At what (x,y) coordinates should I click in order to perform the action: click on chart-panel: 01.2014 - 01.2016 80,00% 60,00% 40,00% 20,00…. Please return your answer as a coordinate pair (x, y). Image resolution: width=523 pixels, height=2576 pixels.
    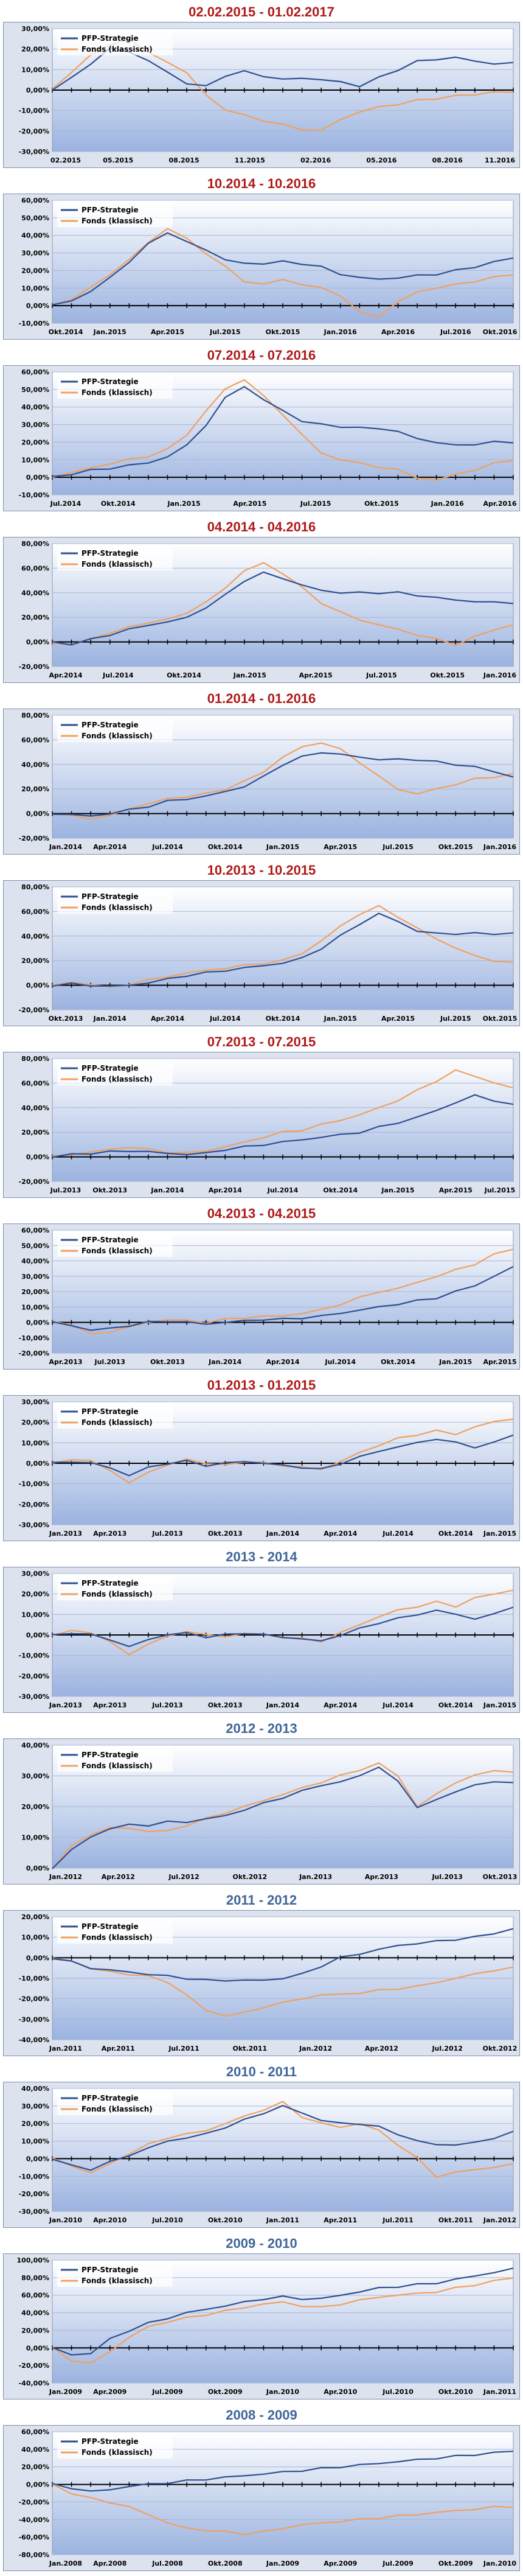
    Looking at the image, I should click on (261, 772).